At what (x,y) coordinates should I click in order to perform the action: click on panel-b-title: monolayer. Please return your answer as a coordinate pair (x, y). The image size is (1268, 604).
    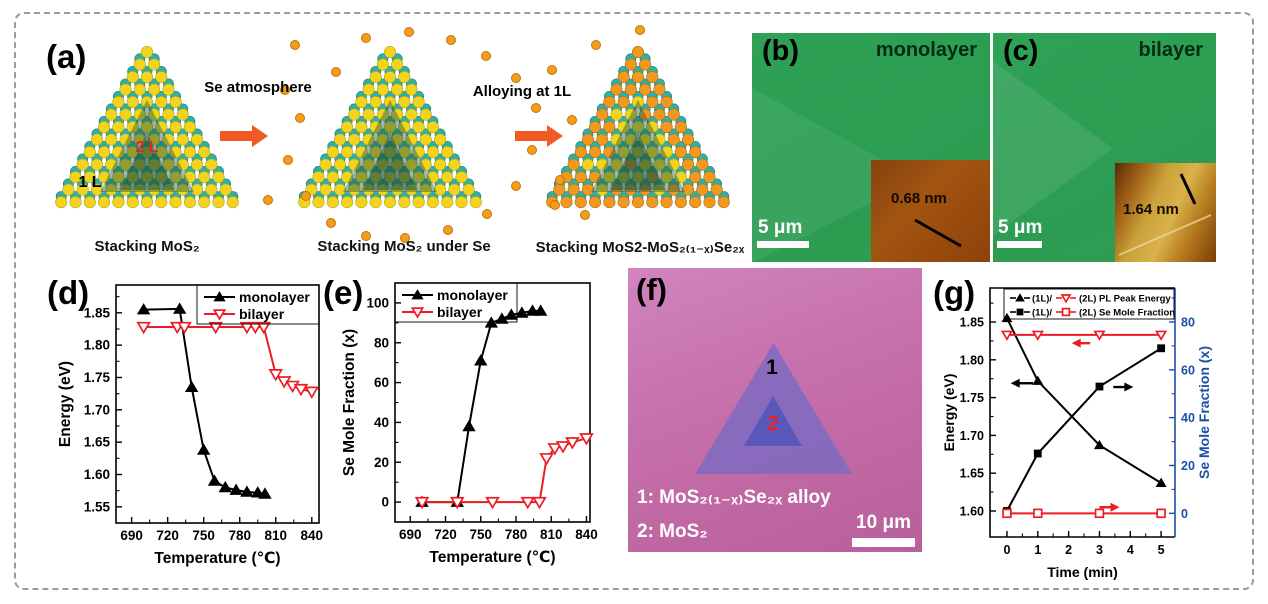
    Looking at the image, I should click on (926, 50).